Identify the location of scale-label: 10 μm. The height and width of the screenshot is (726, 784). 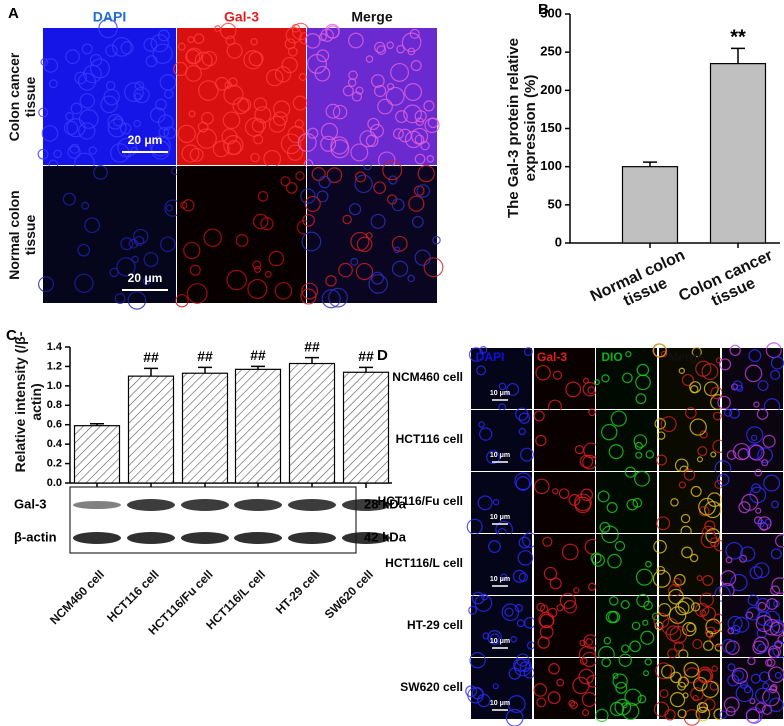
(500, 579).